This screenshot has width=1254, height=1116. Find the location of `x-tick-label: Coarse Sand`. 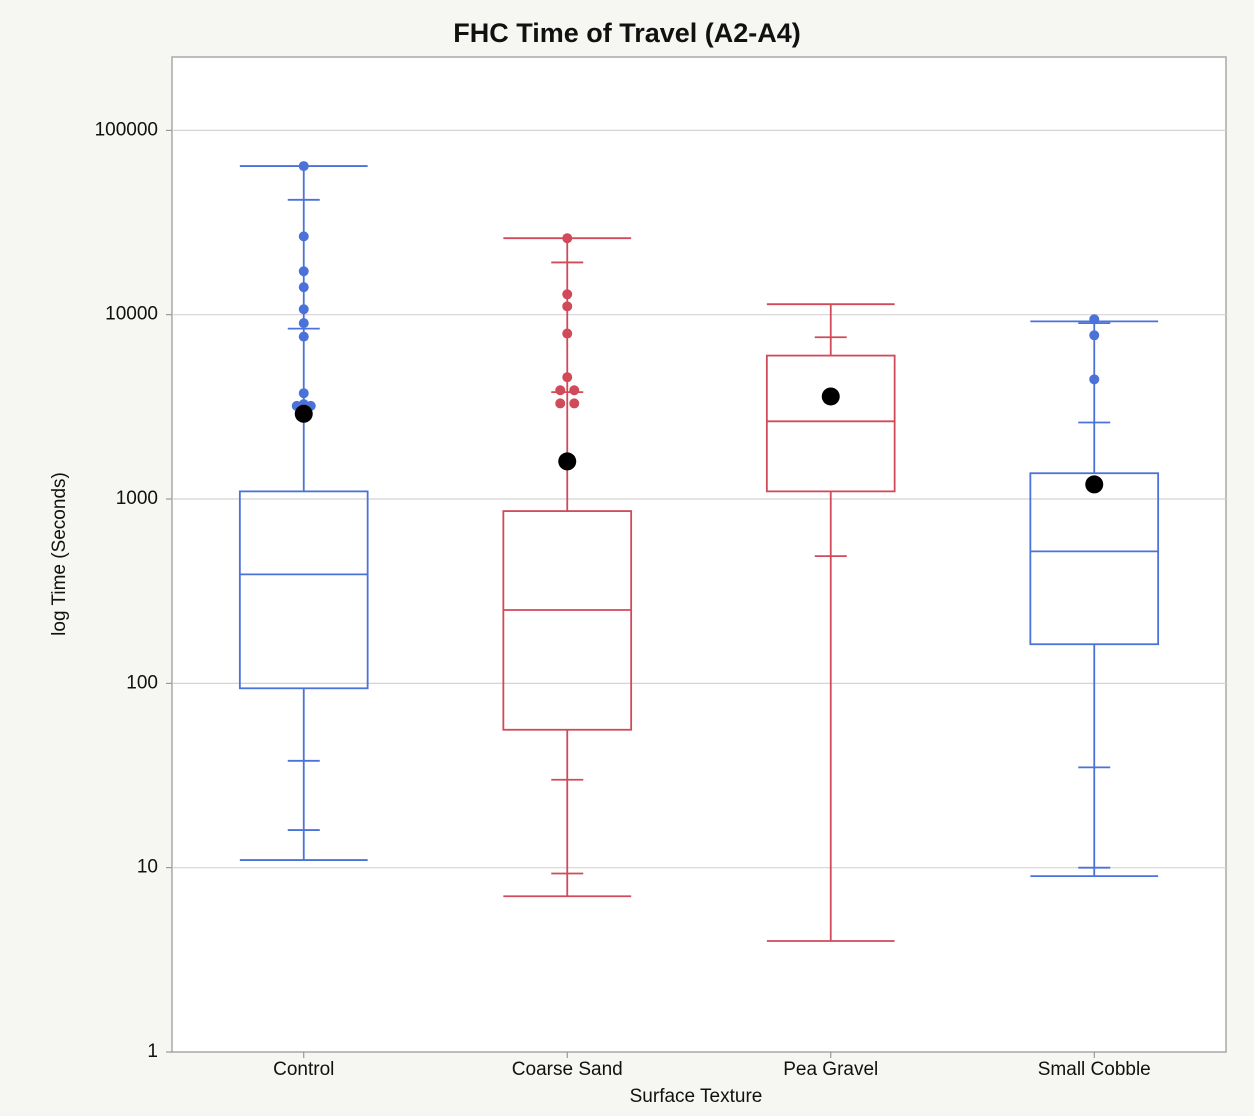

x-tick-label: Coarse Sand is located at coordinates (567, 1069).